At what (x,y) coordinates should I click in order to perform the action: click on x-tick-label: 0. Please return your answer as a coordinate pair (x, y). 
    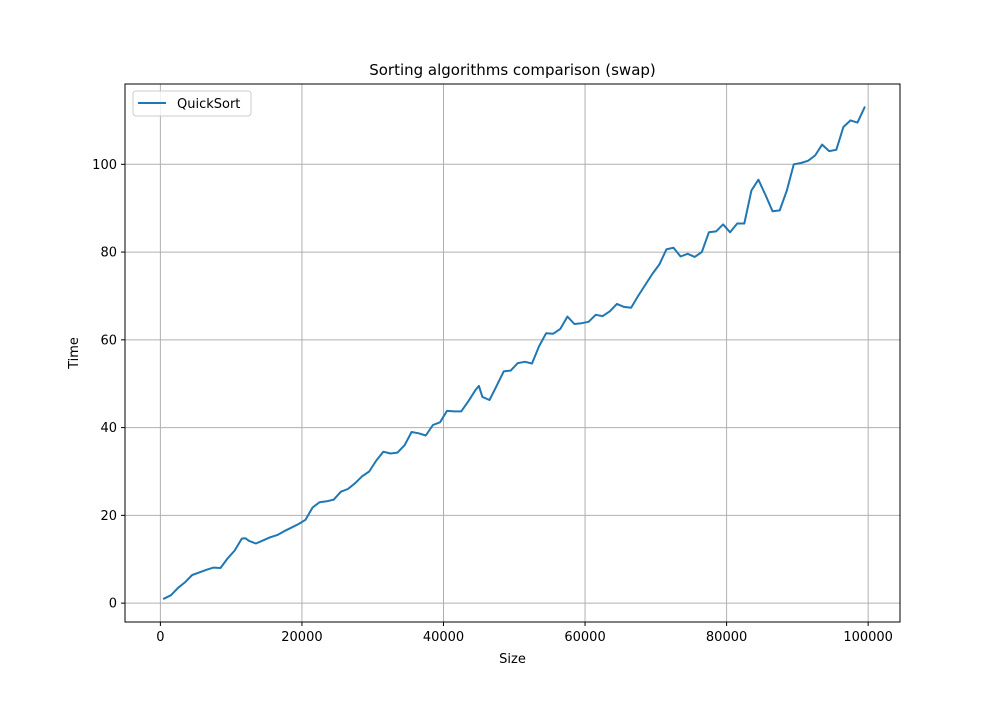
    Looking at the image, I should click on (160, 637).